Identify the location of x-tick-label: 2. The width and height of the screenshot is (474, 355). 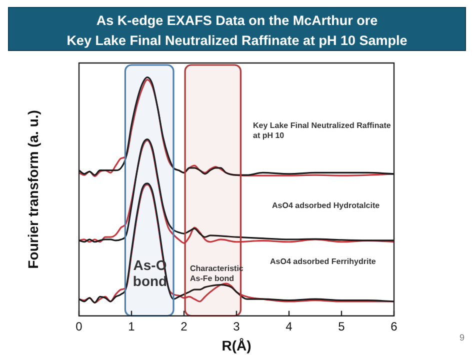
(184, 326).